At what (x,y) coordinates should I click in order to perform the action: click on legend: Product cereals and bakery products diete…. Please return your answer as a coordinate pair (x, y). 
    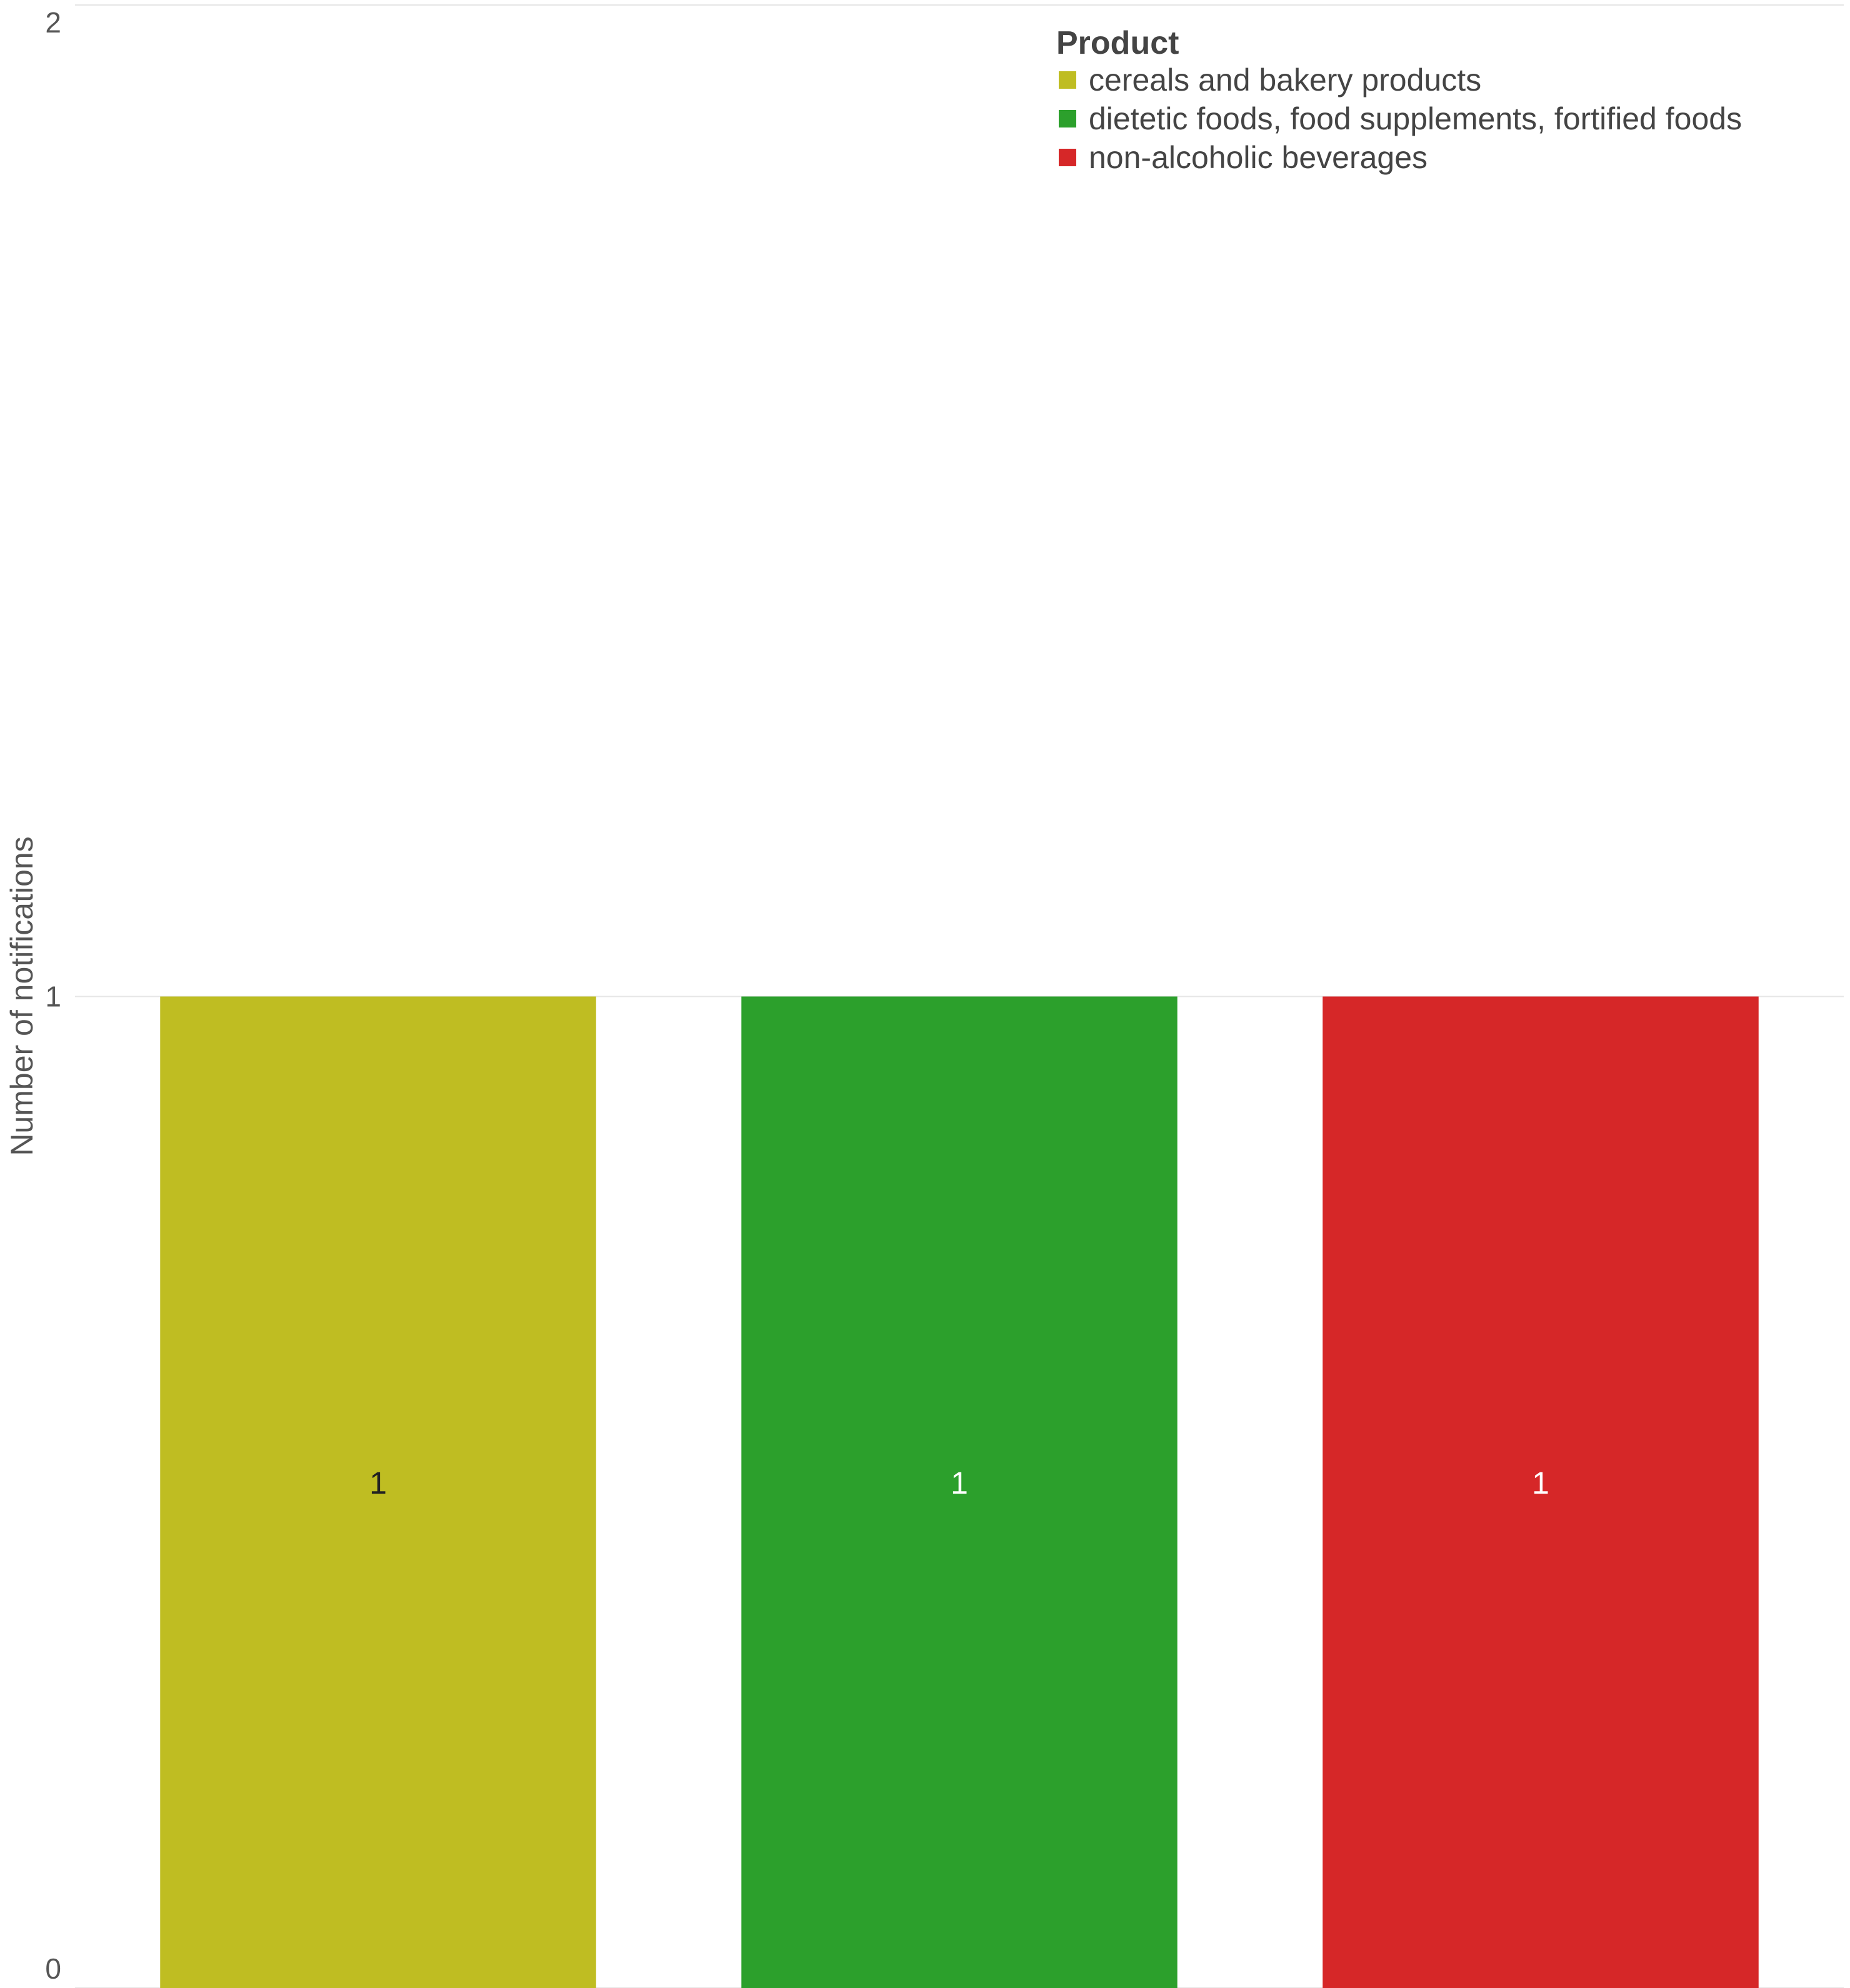
    Looking at the image, I should click on (1399, 100).